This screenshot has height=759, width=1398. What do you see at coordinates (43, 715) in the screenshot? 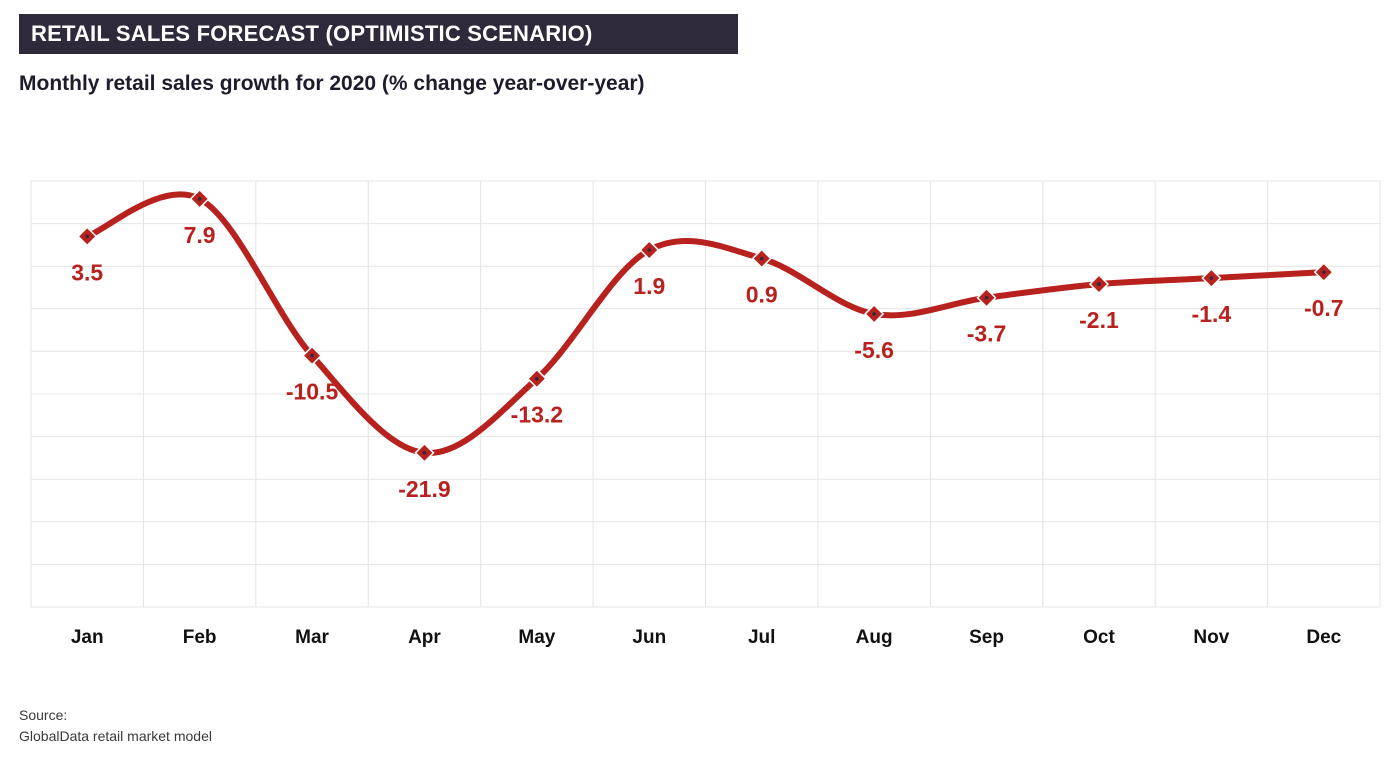
I see `source-label: Source:` at bounding box center [43, 715].